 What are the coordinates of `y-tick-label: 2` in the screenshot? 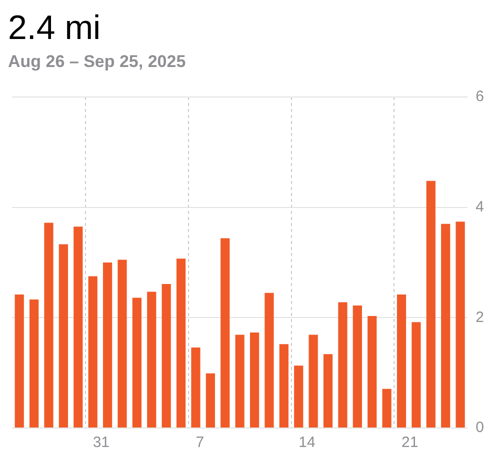 It's located at (480, 317).